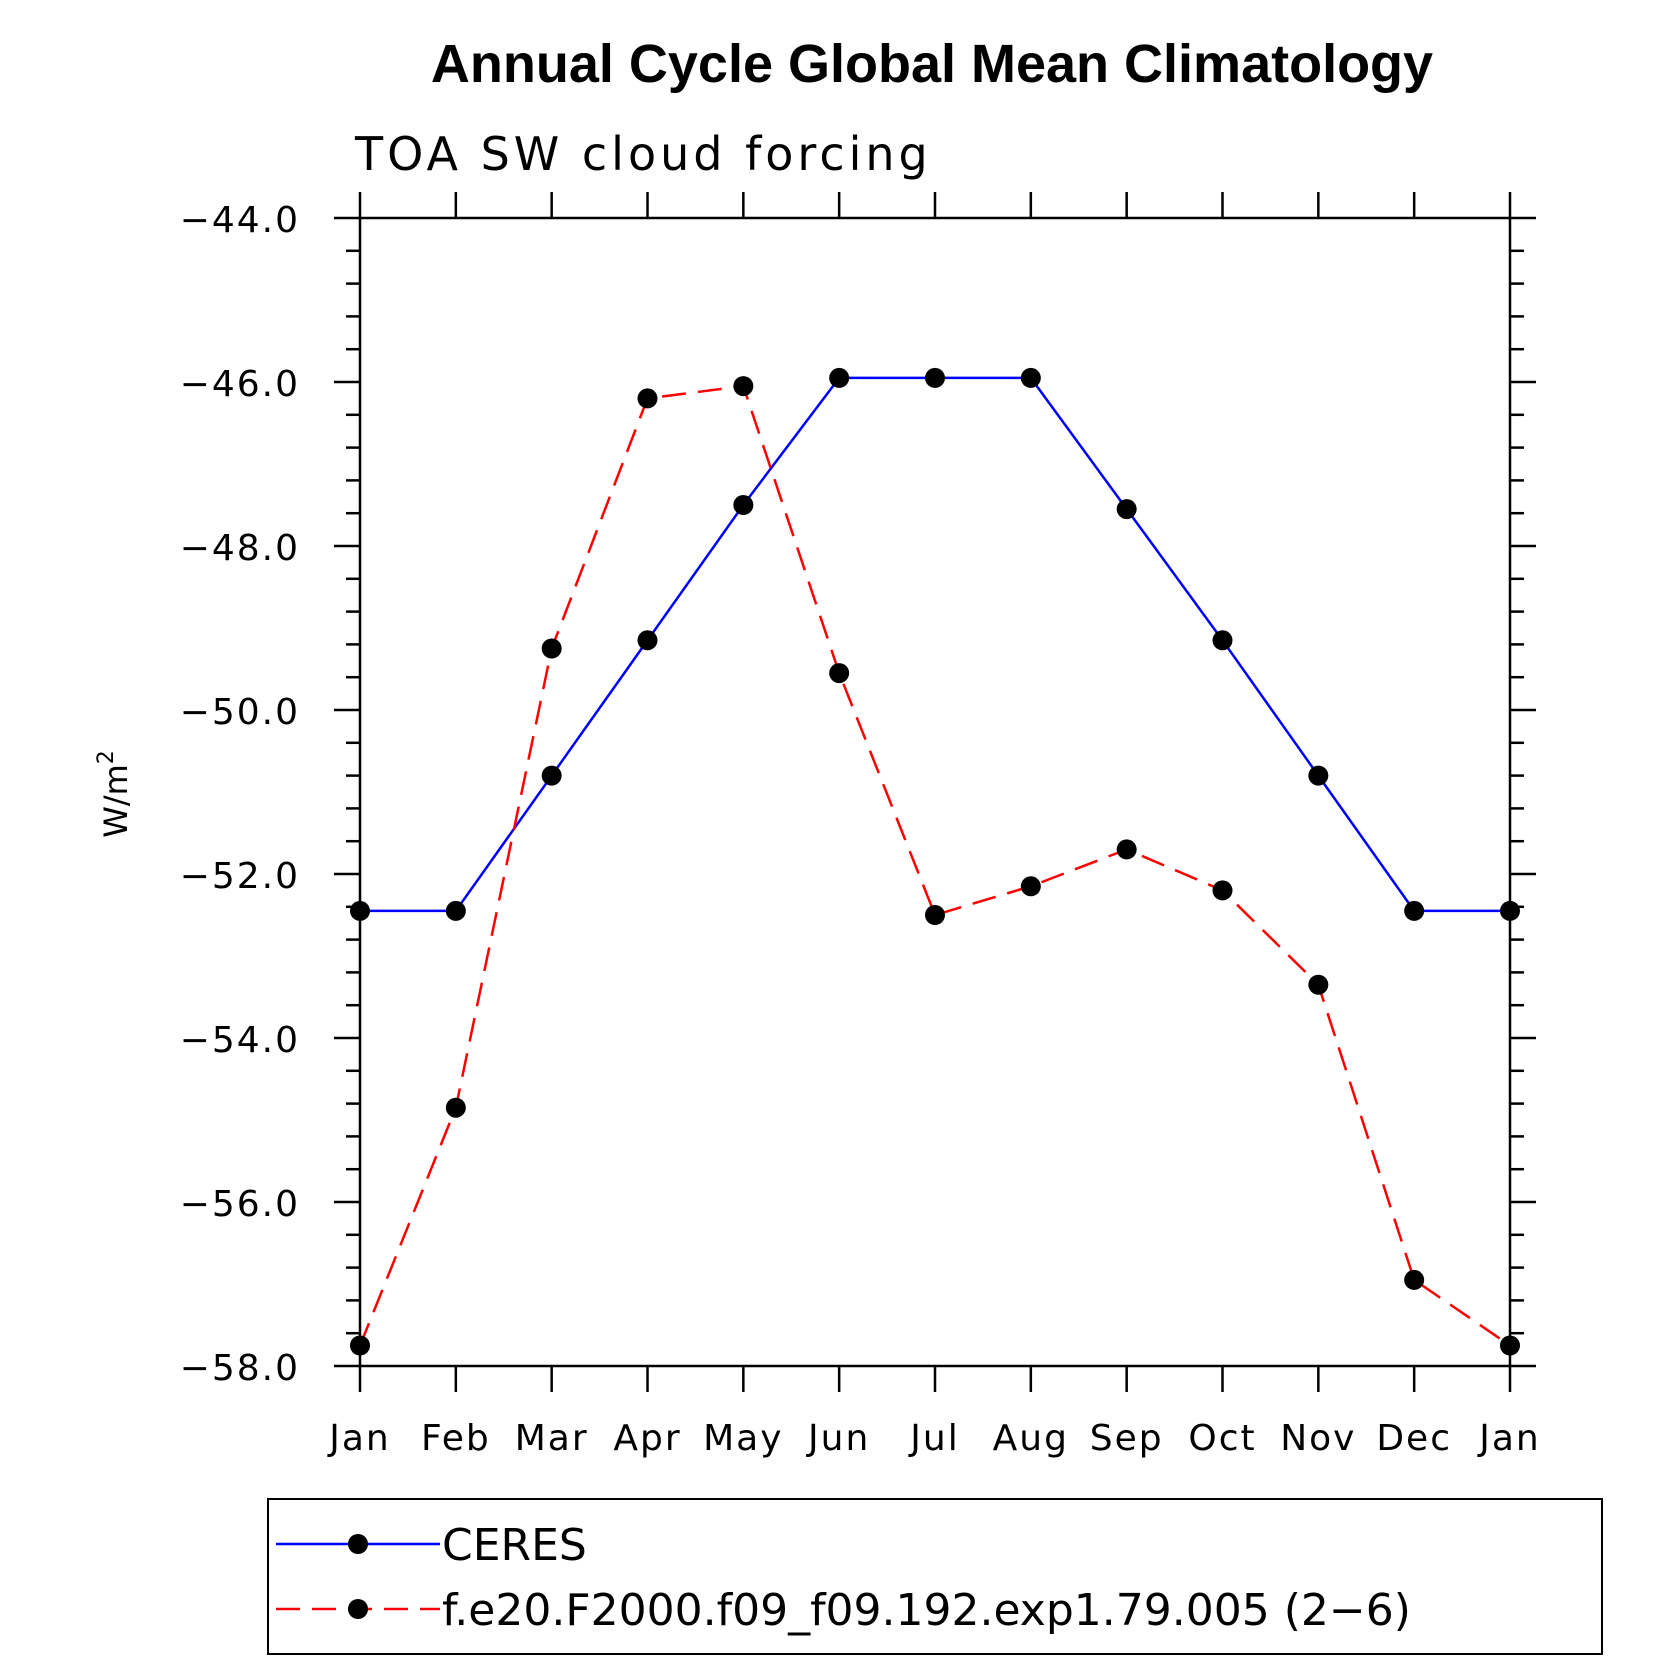  What do you see at coordinates (838, 1438) in the screenshot?
I see `x-tick-label: Jun` at bounding box center [838, 1438].